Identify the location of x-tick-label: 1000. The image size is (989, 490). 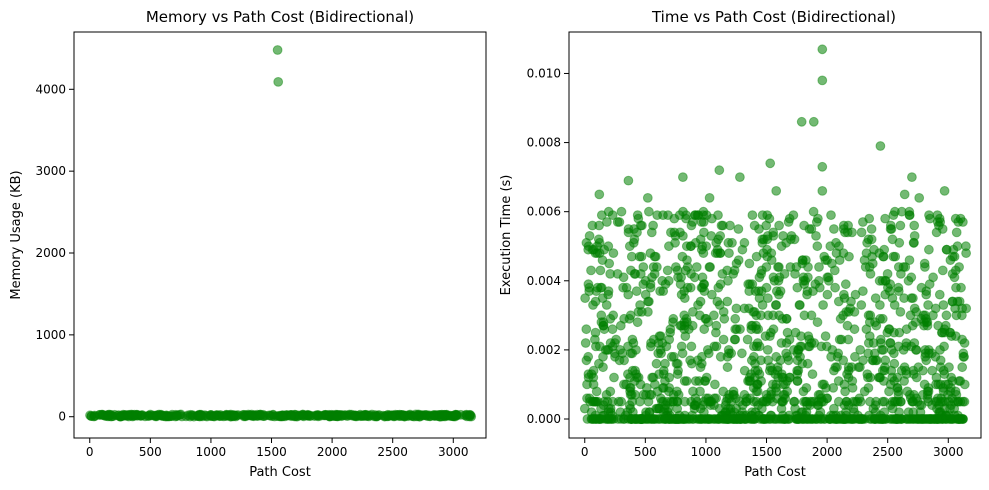
(706, 452).